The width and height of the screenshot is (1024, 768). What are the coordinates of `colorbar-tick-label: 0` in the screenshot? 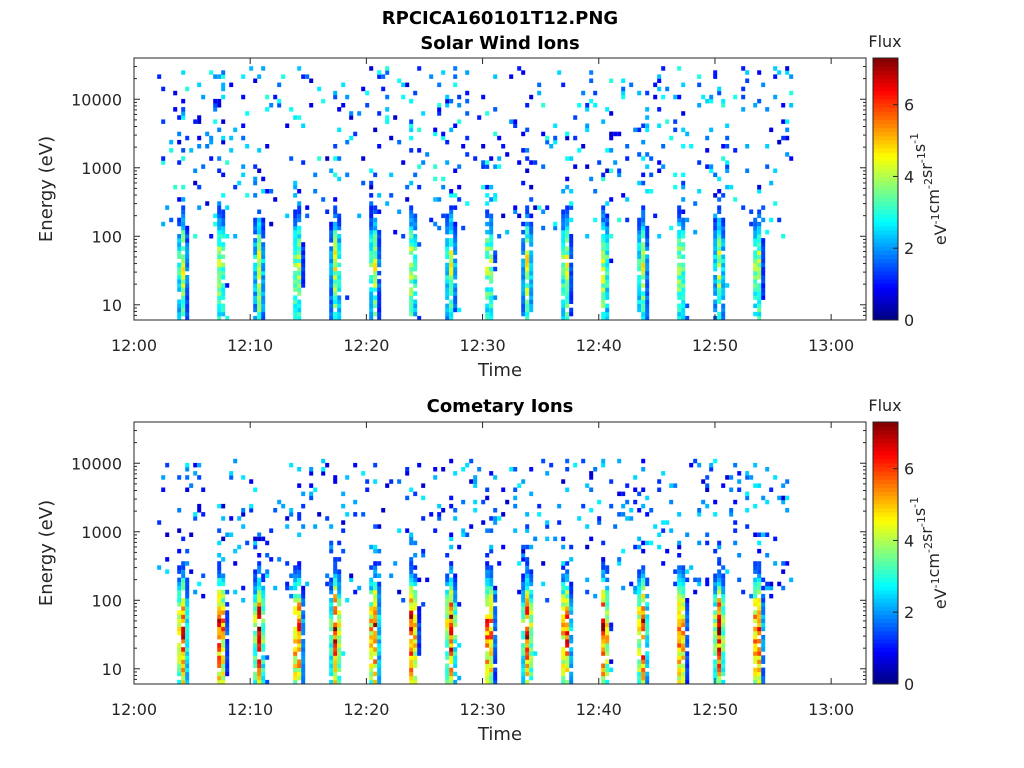 It's located at (909, 684).